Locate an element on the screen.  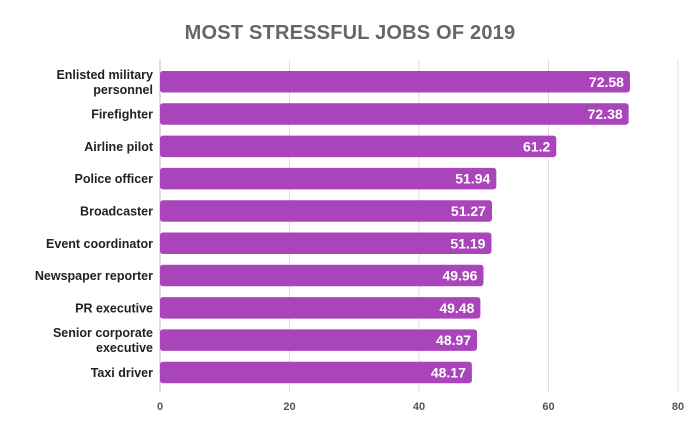
x-axis-ticks: 0 20 40 60 80 is located at coordinates (420, 407).